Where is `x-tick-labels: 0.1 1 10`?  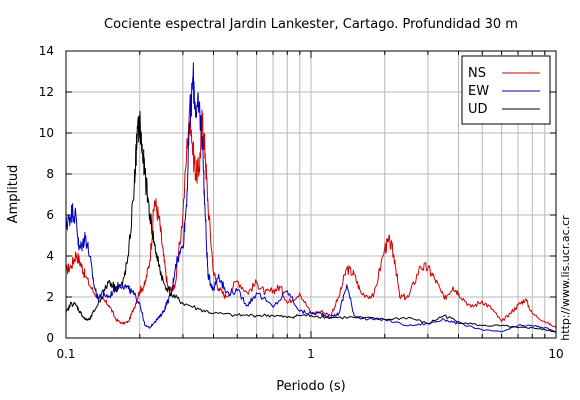
x-tick-labels: 0.1 1 10 is located at coordinates (309, 354).